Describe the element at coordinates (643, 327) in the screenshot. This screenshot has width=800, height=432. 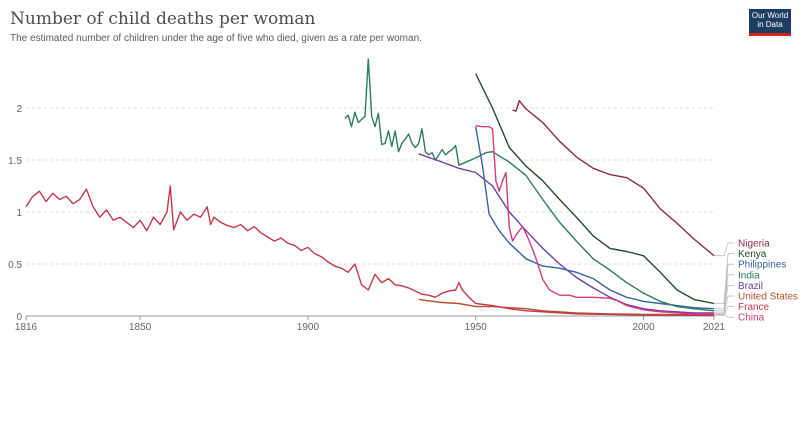
I see `x-tick-label: 2000` at that location.